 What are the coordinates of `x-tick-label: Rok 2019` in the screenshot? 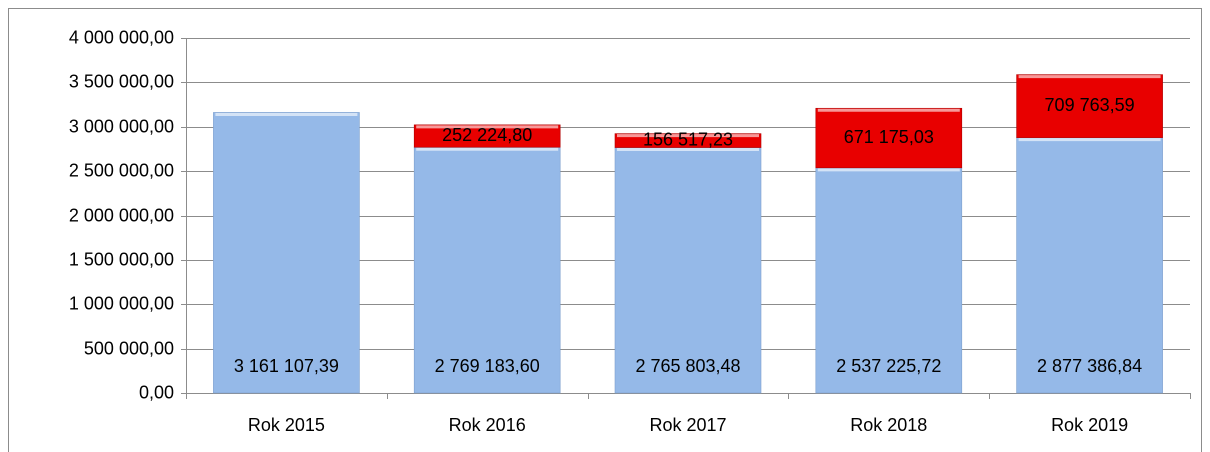 It's located at (1089, 425).